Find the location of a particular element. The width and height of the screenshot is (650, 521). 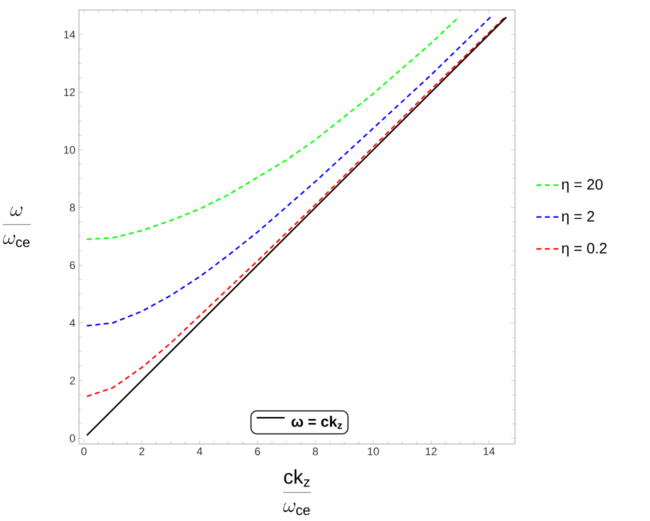

x-tick-label: 8 is located at coordinates (315, 452).